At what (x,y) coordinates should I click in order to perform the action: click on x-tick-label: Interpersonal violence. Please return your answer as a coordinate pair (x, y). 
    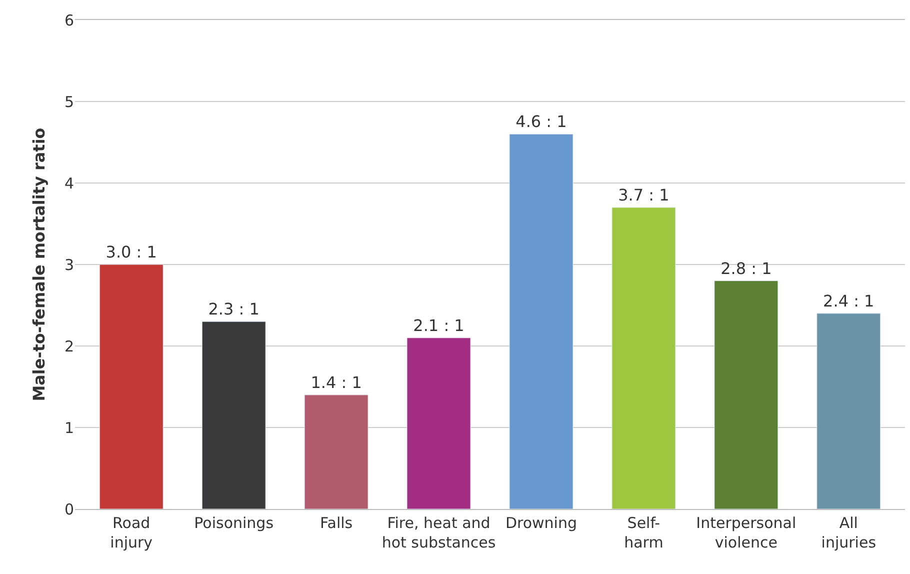
    Looking at the image, I should click on (746, 533).